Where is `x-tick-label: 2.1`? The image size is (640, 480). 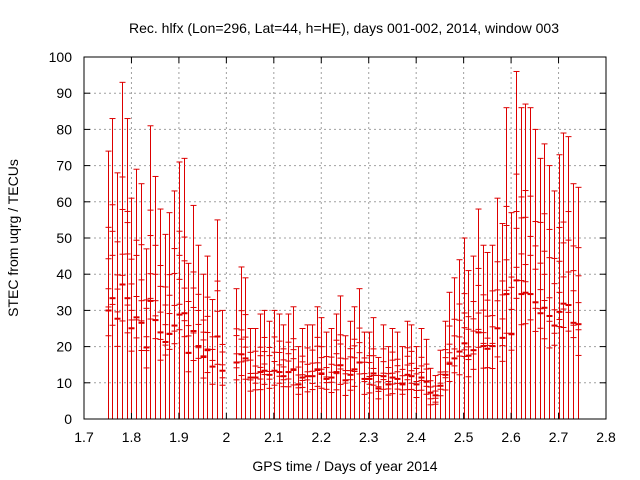 x-tick-label: 2.1 is located at coordinates (274, 437).